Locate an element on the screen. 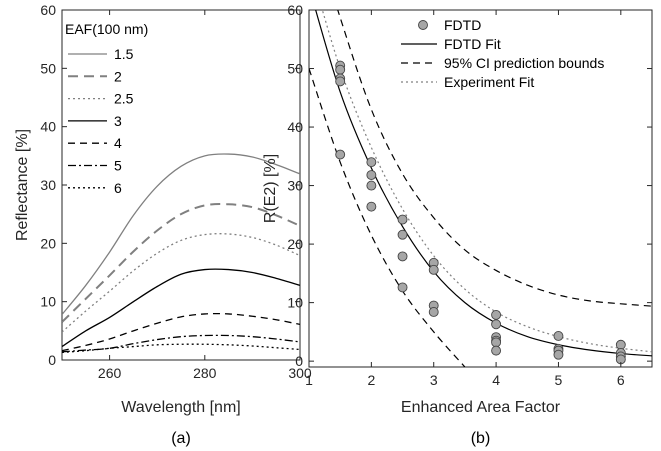 Image resolution: width=661 pixels, height=451 pixels. panel-a-legend-entry: 4 is located at coordinates (118, 143).